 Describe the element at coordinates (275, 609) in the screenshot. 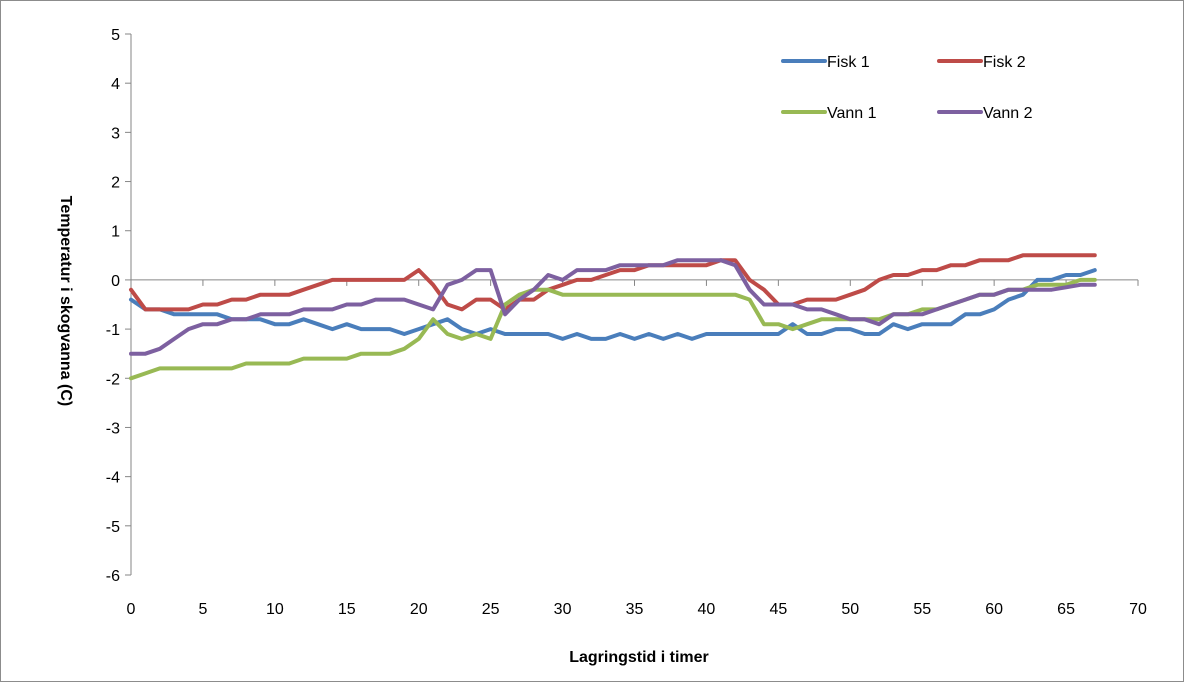

I see `x-tick-label: 10` at that location.